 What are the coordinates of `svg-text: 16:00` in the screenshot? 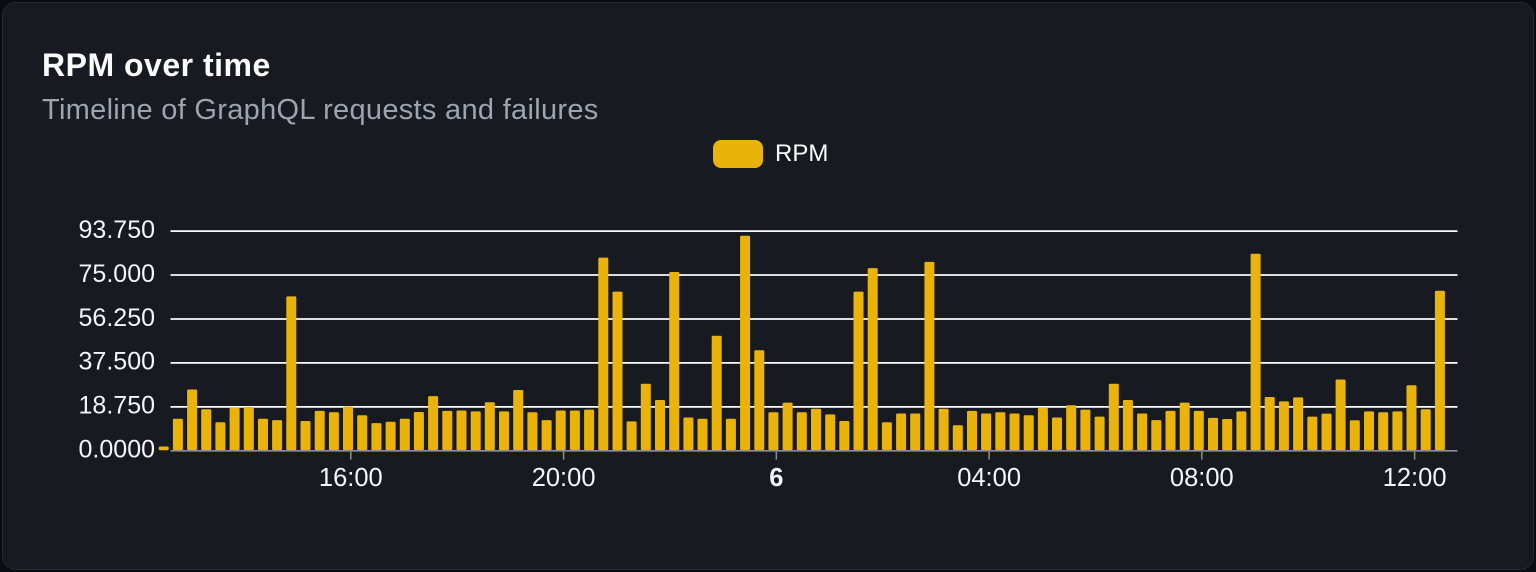 It's located at (351, 478).